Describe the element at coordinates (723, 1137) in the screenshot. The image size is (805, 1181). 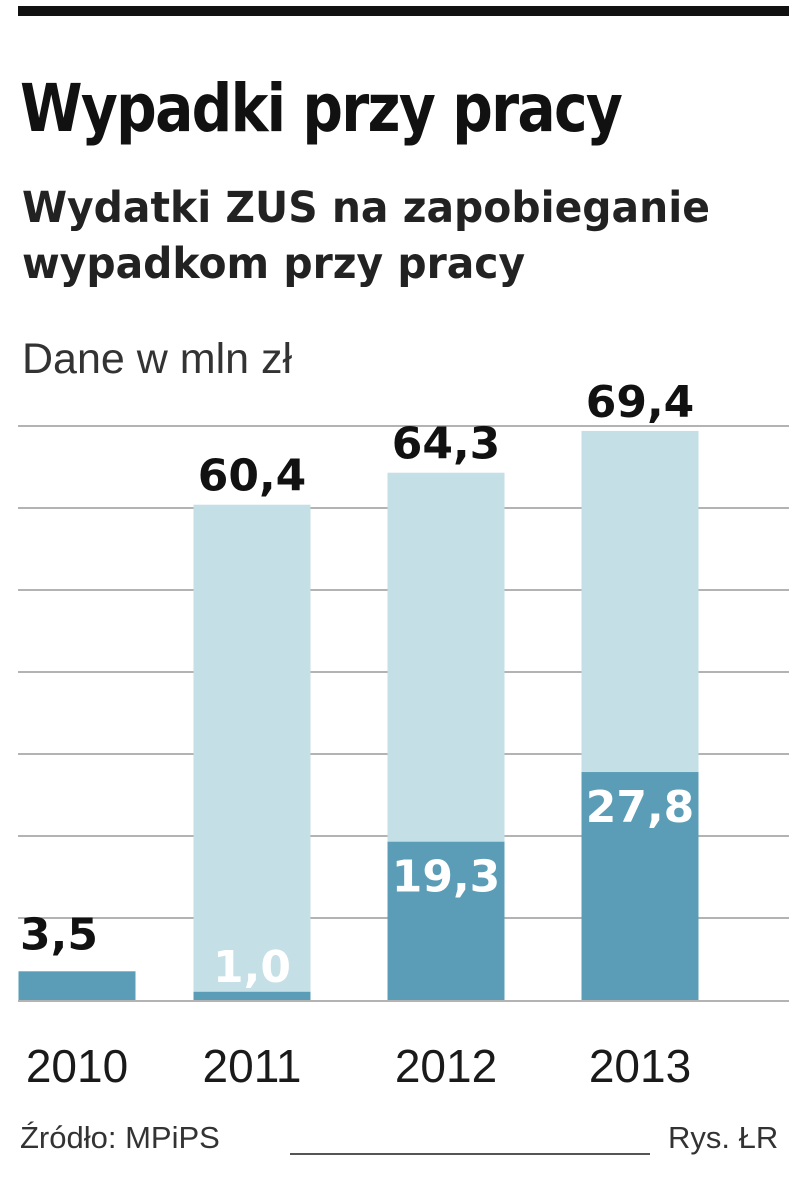
I see `credit-note: Rys. ŁR` at that location.